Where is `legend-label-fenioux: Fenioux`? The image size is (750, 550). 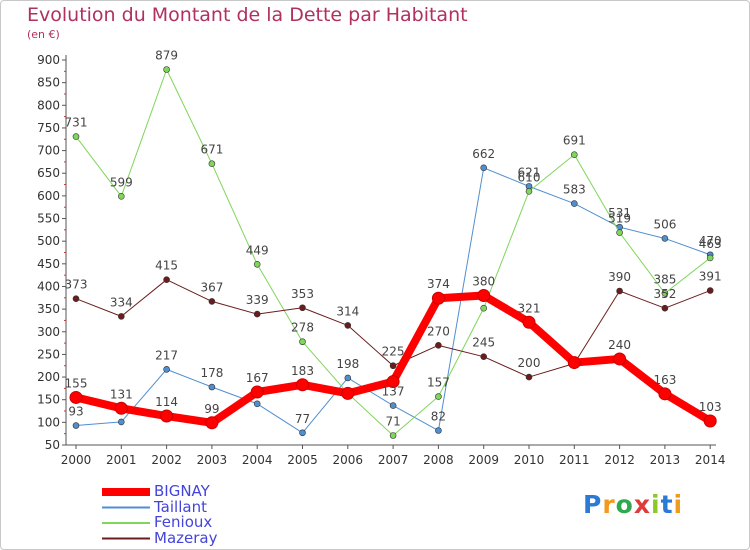 legend-label-fenioux: Fenioux is located at coordinates (183, 522).